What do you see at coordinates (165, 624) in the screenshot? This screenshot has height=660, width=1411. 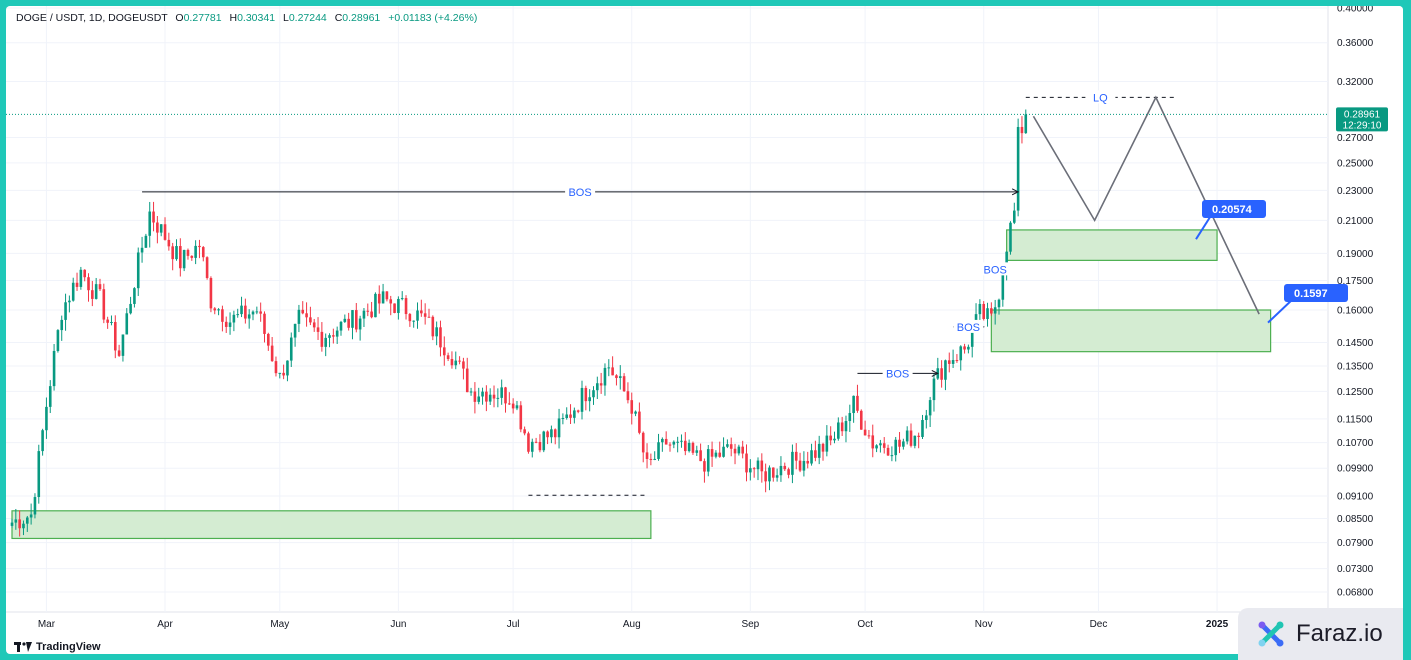 I see `time-tick-label: Apr` at bounding box center [165, 624].